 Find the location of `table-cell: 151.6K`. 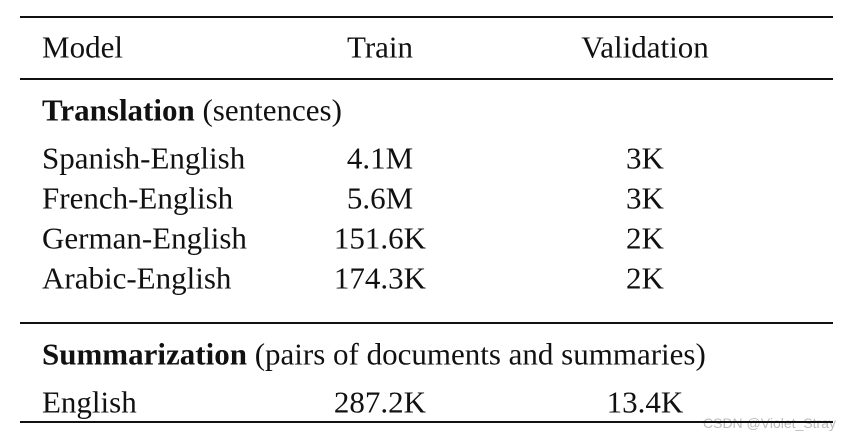

table-cell: 151.6K is located at coordinates (380, 238).